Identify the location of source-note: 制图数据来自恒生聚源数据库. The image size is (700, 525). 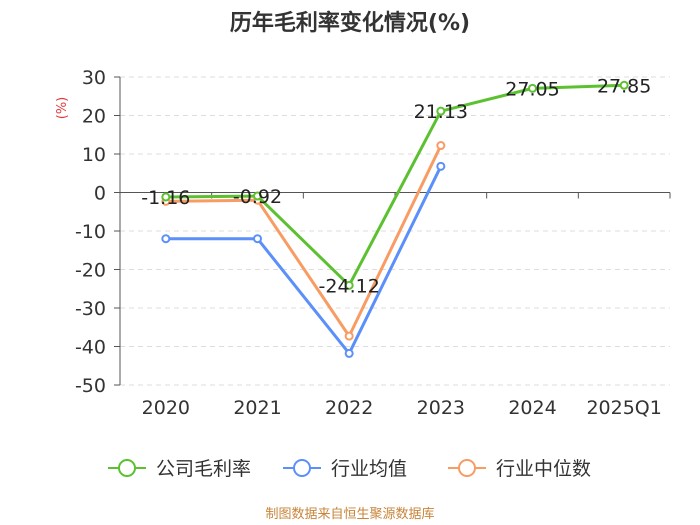
(349, 514).